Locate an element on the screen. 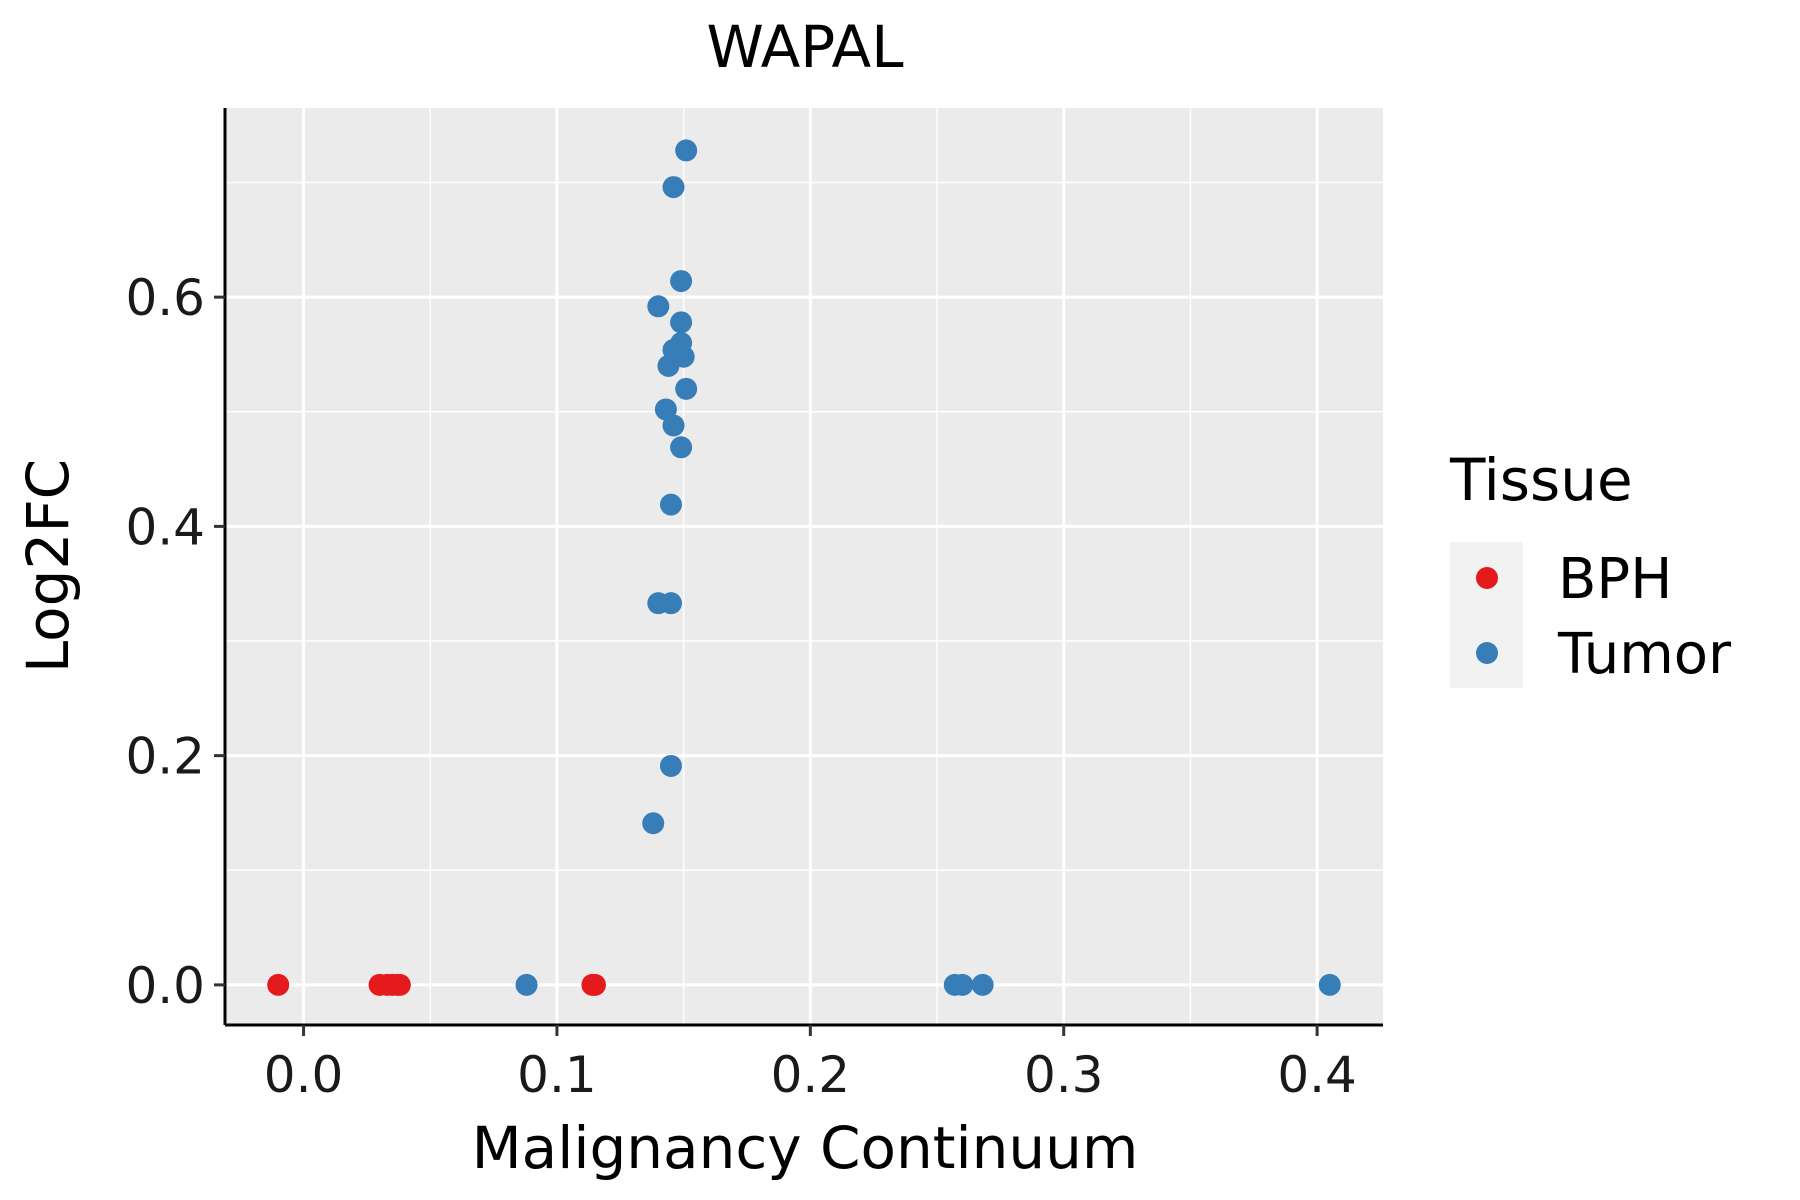 This screenshot has width=1800, height=1200. y-tick-label: 0.6 is located at coordinates (165, 298).